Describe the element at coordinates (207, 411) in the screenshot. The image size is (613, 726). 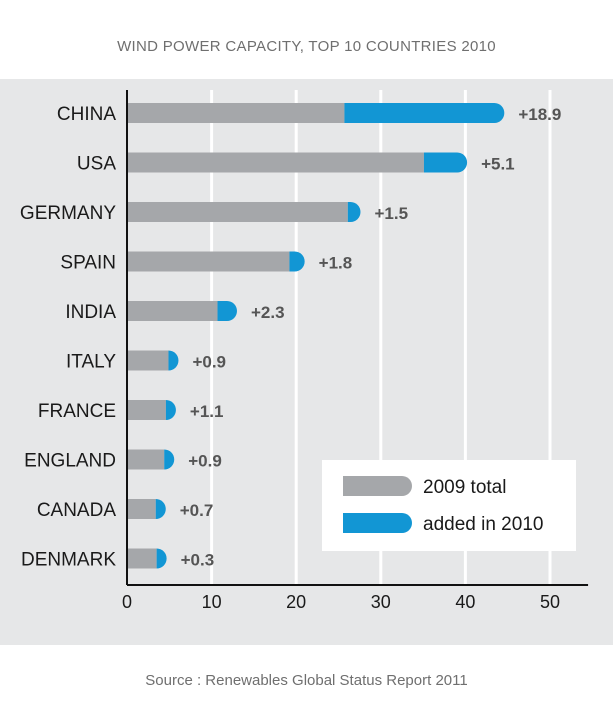
I see `value-label: +1.1` at that location.